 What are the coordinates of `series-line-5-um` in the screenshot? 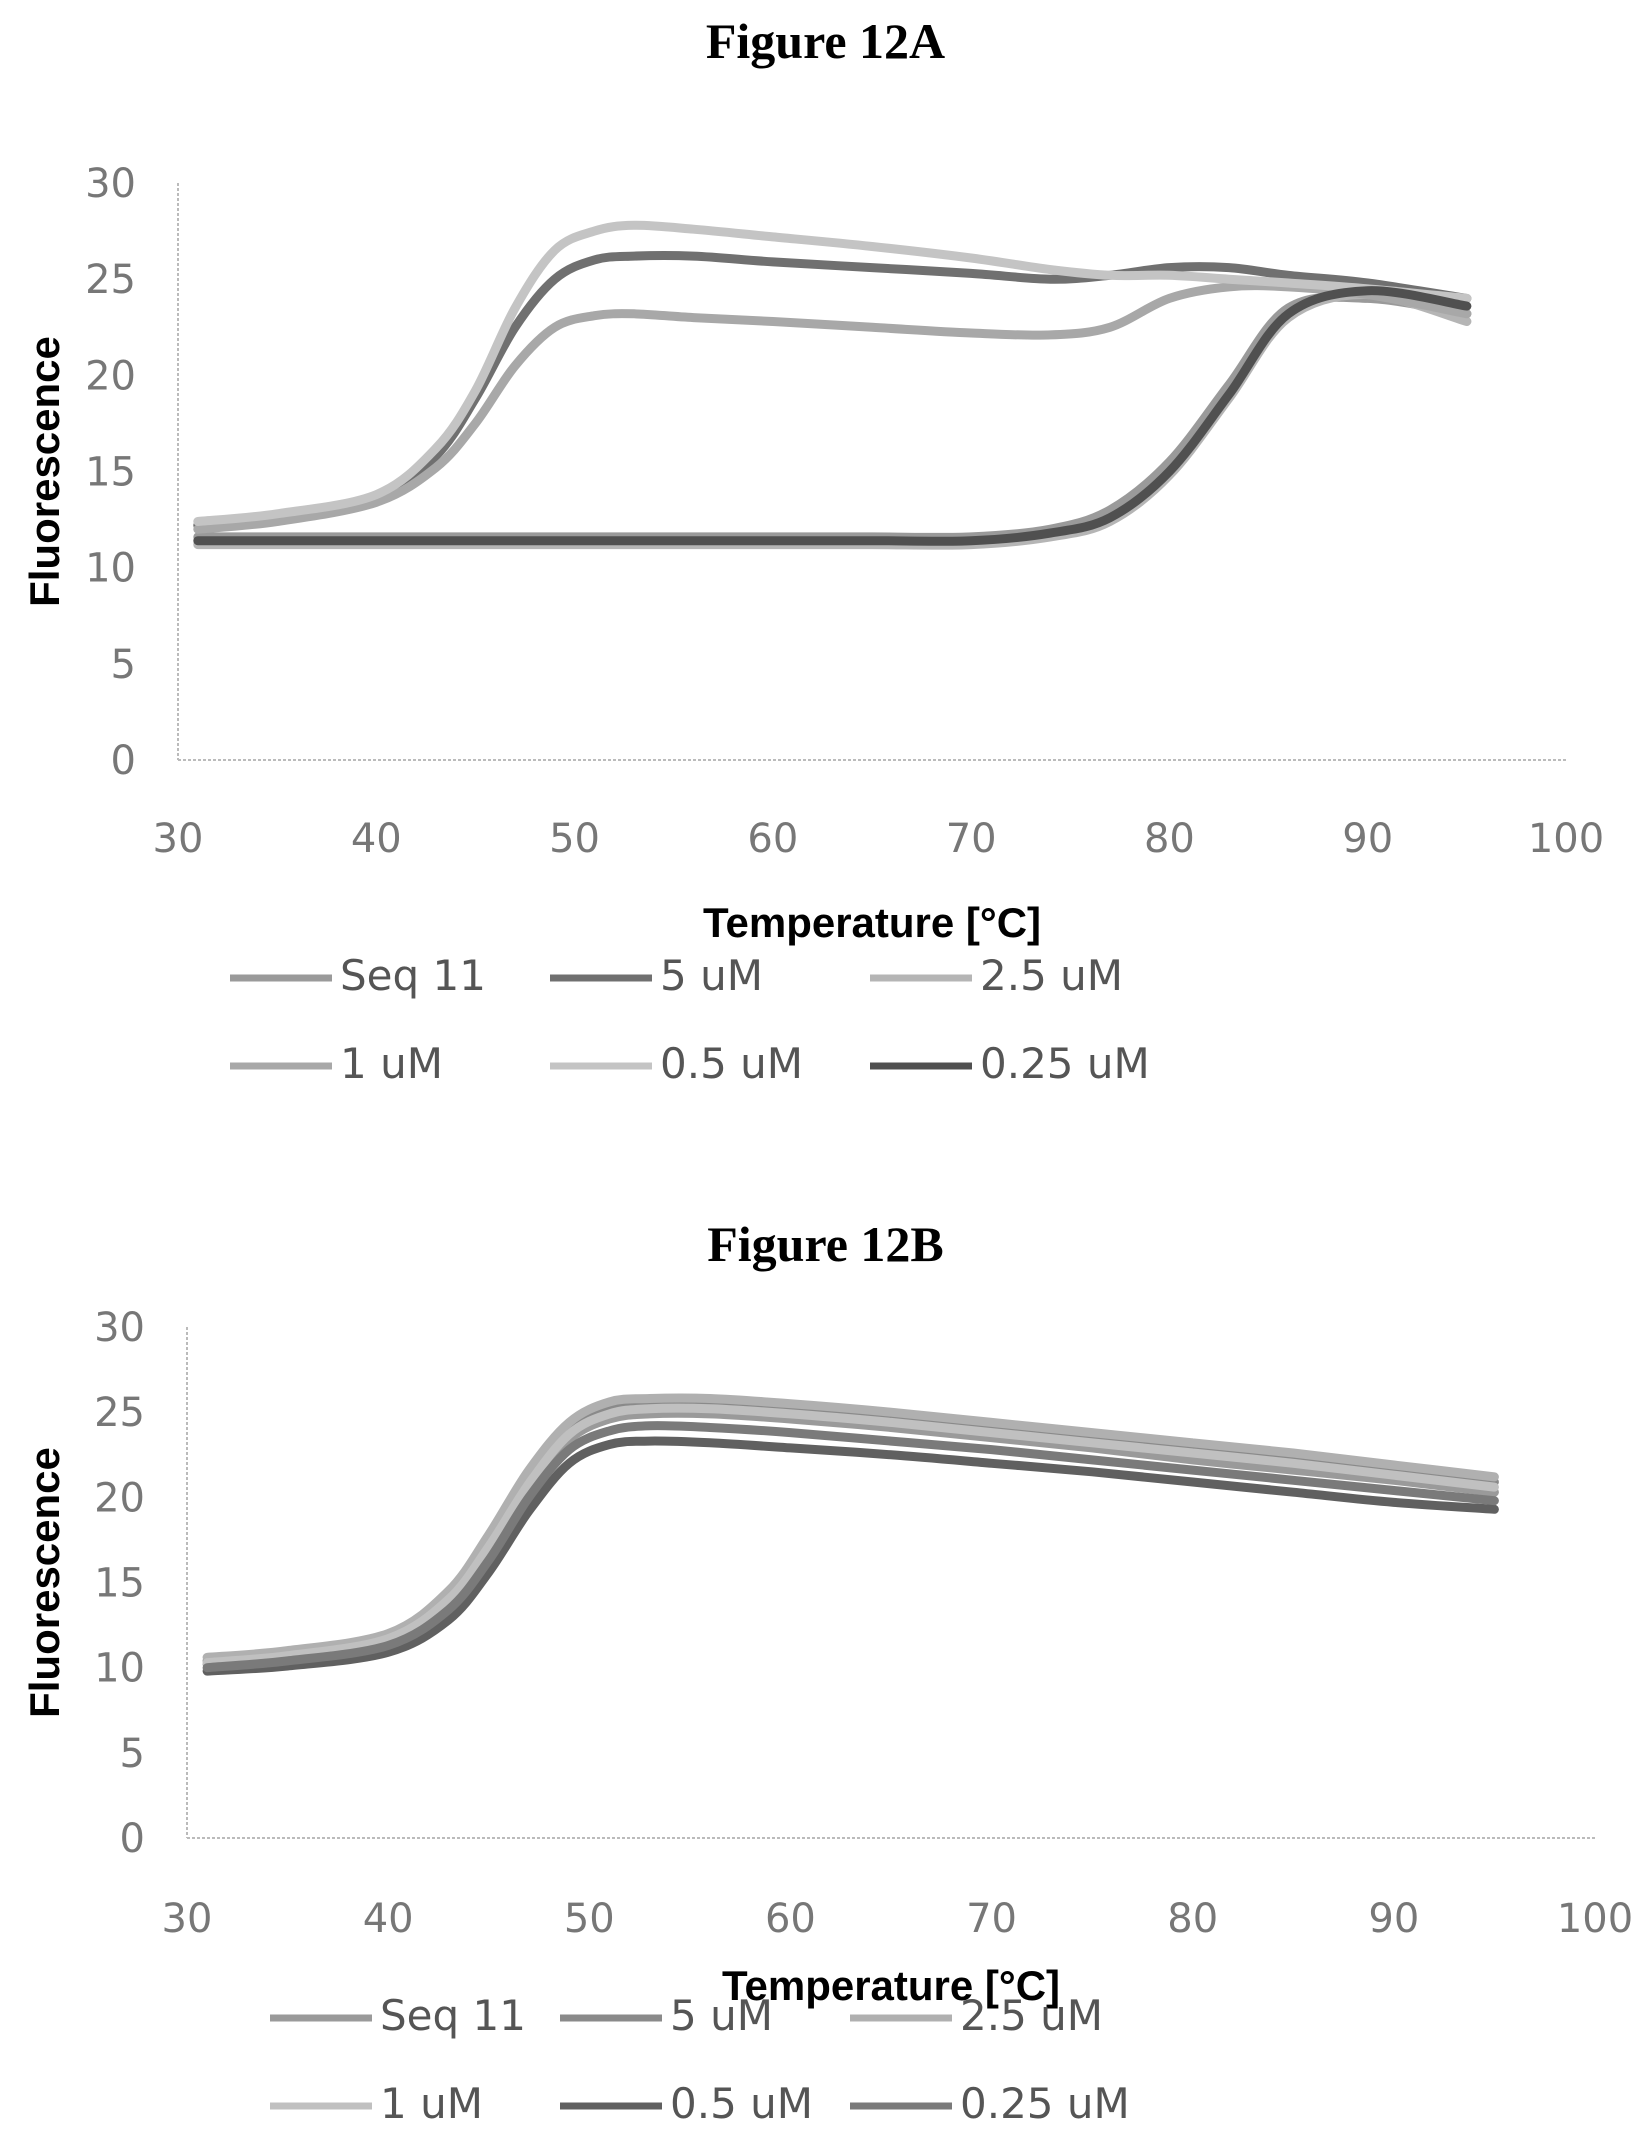 It's located at (832, 390).